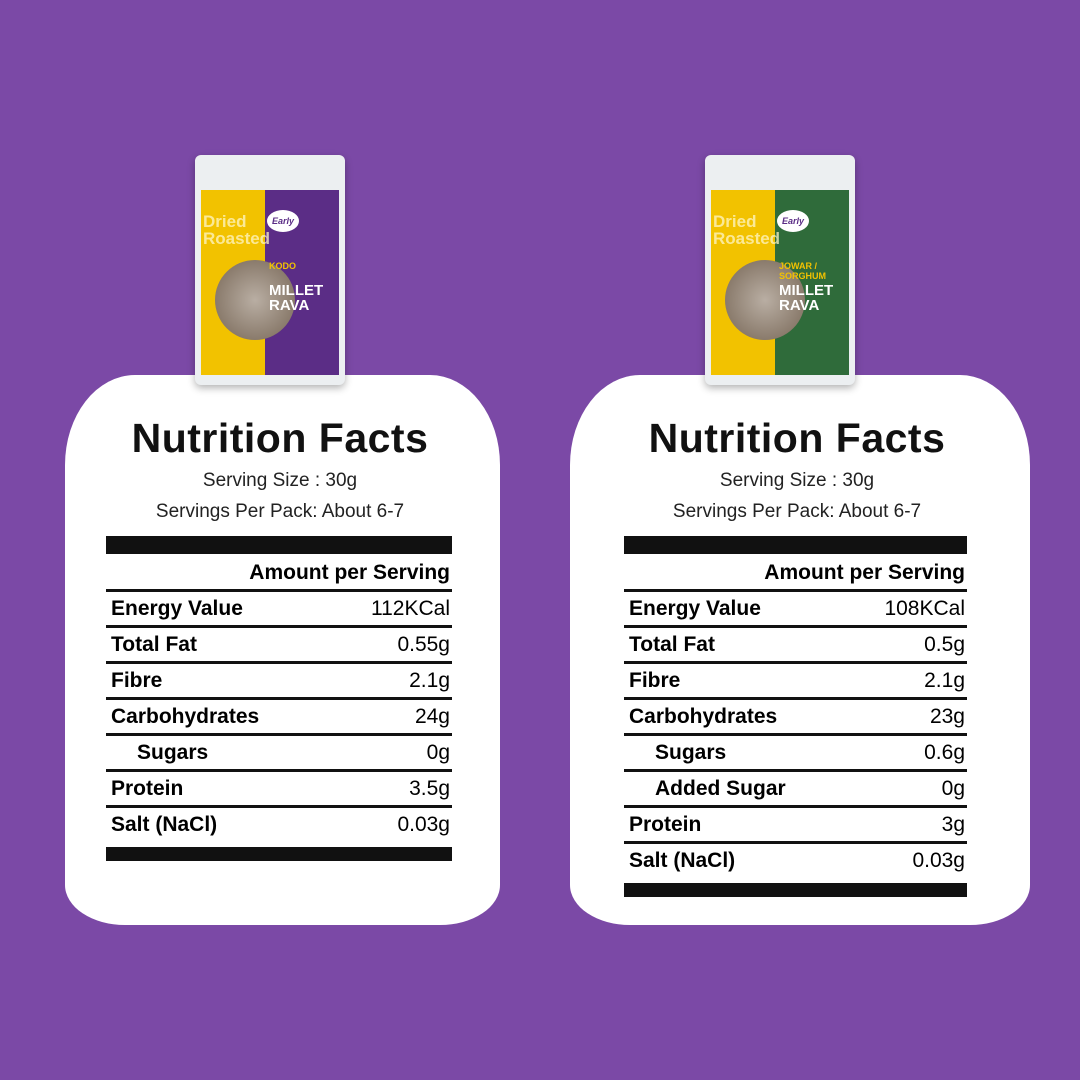 The height and width of the screenshot is (1080, 1080). What do you see at coordinates (423, 644) in the screenshot?
I see `nutrient-value: 0.55g` at bounding box center [423, 644].